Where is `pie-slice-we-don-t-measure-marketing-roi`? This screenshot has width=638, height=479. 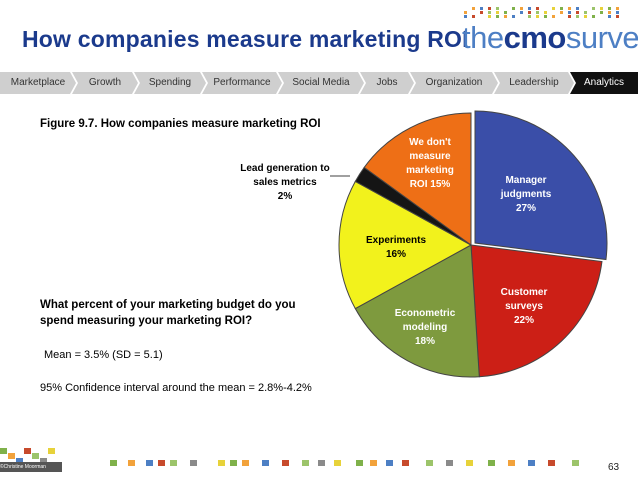
pie-slice-we-don-t-measure-marketing-roi is located at coordinates (417, 179).